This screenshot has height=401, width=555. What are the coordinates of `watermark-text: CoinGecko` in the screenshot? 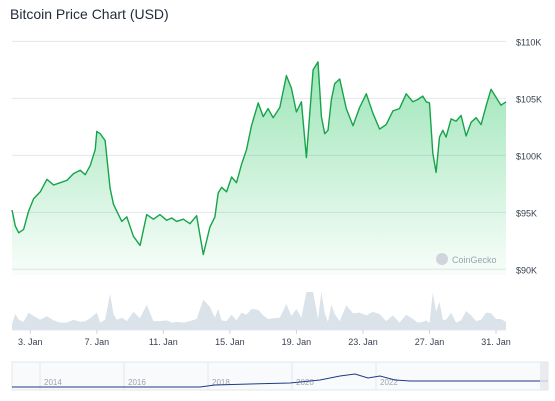 It's located at (474, 260).